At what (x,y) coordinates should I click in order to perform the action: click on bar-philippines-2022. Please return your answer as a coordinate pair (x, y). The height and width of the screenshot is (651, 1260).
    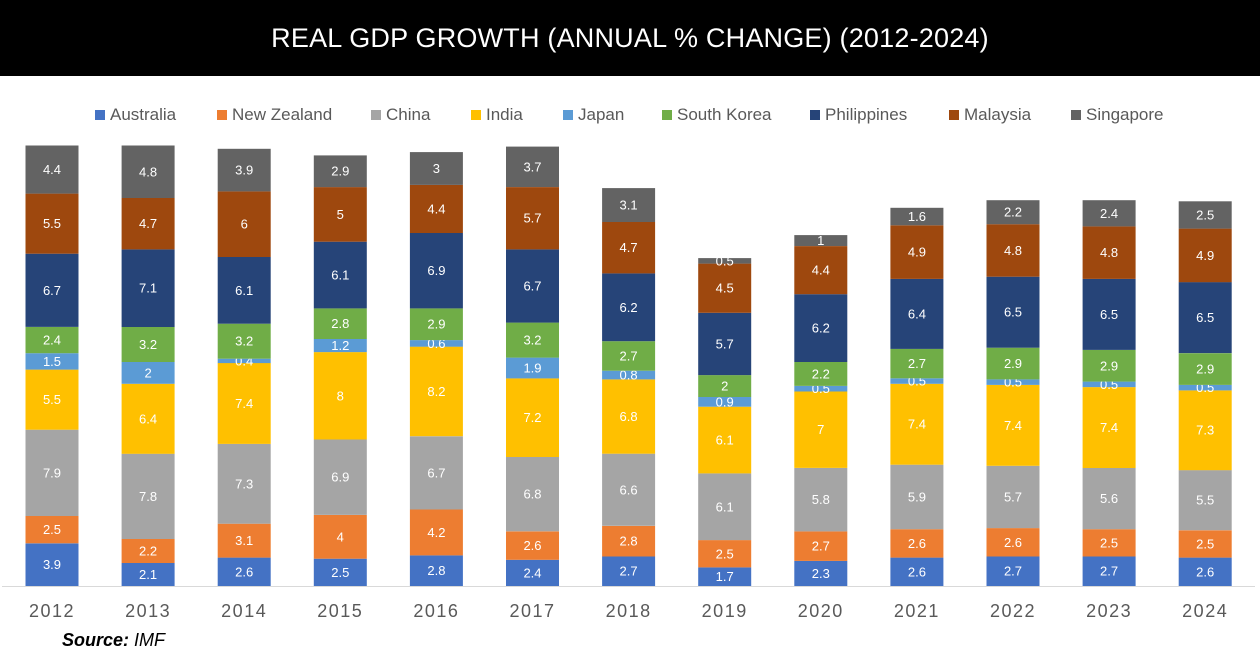
    Looking at the image, I should click on (1013, 312).